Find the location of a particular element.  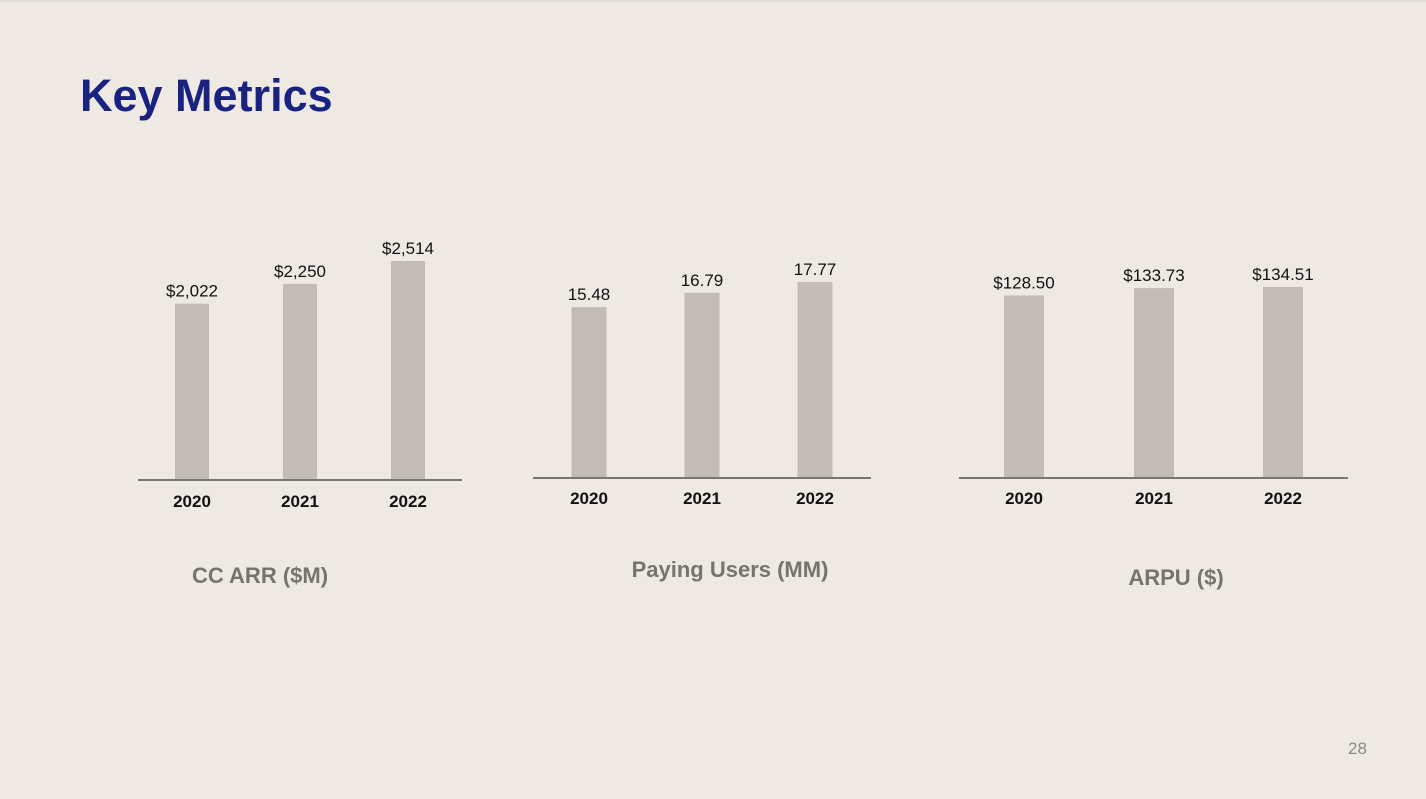

tick-label-paying-users-2020: 2020 is located at coordinates (589, 498).